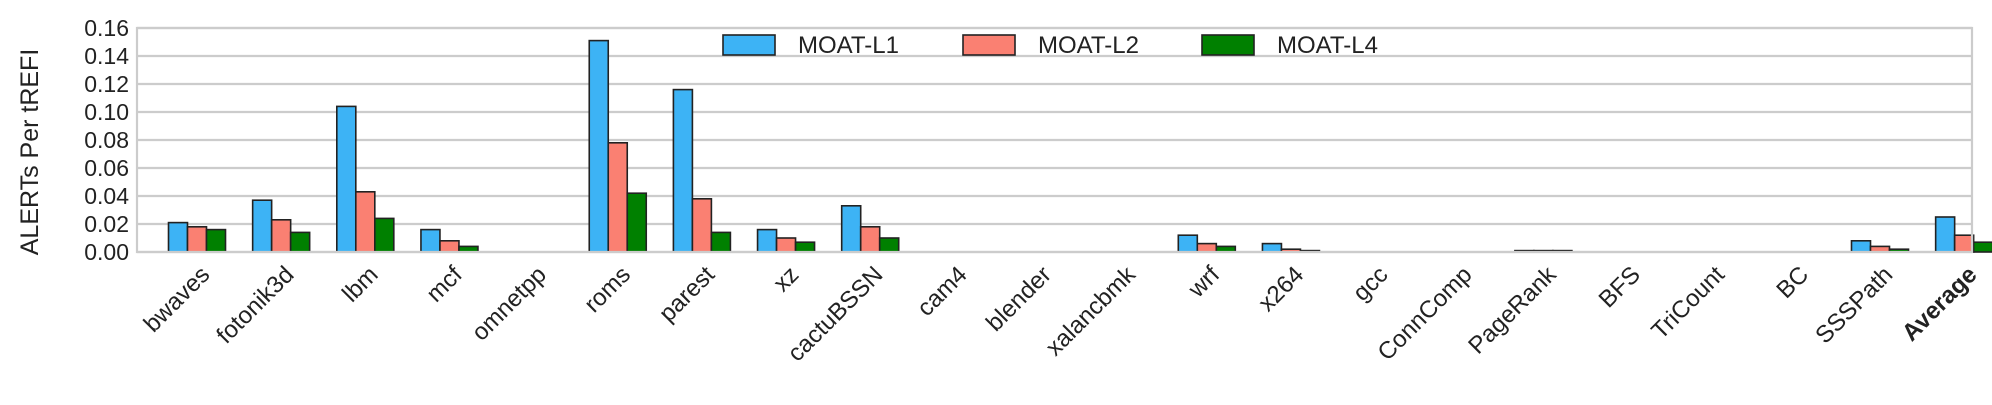 The height and width of the screenshot is (405, 1992). Describe the element at coordinates (942, 291) in the screenshot. I see `x-tick-label: cam4` at that location.